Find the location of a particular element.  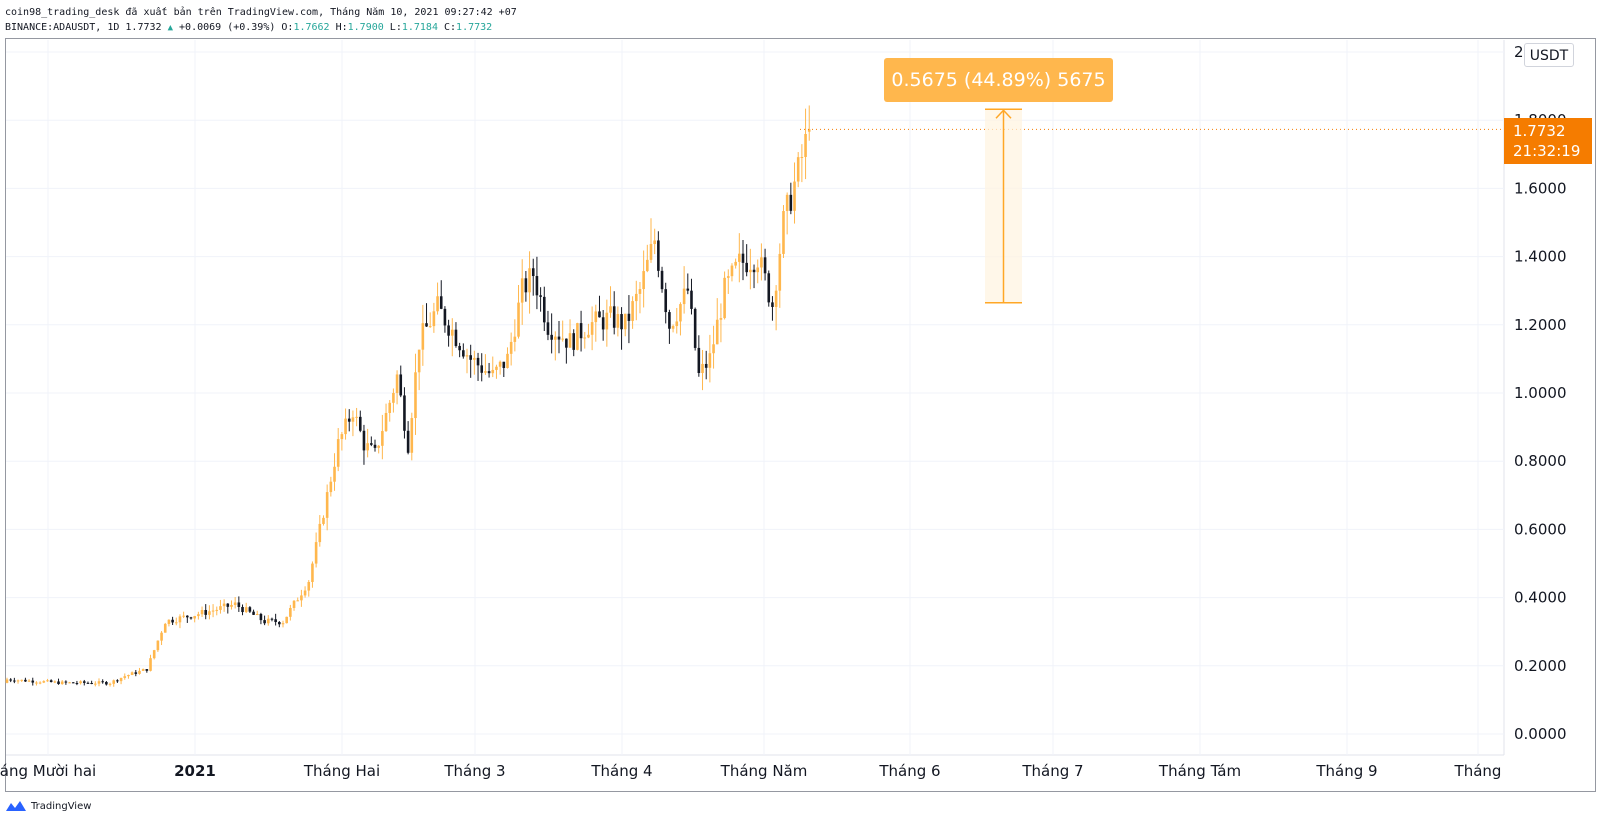

measure-arrow-head-icon is located at coordinates (1003, 114).